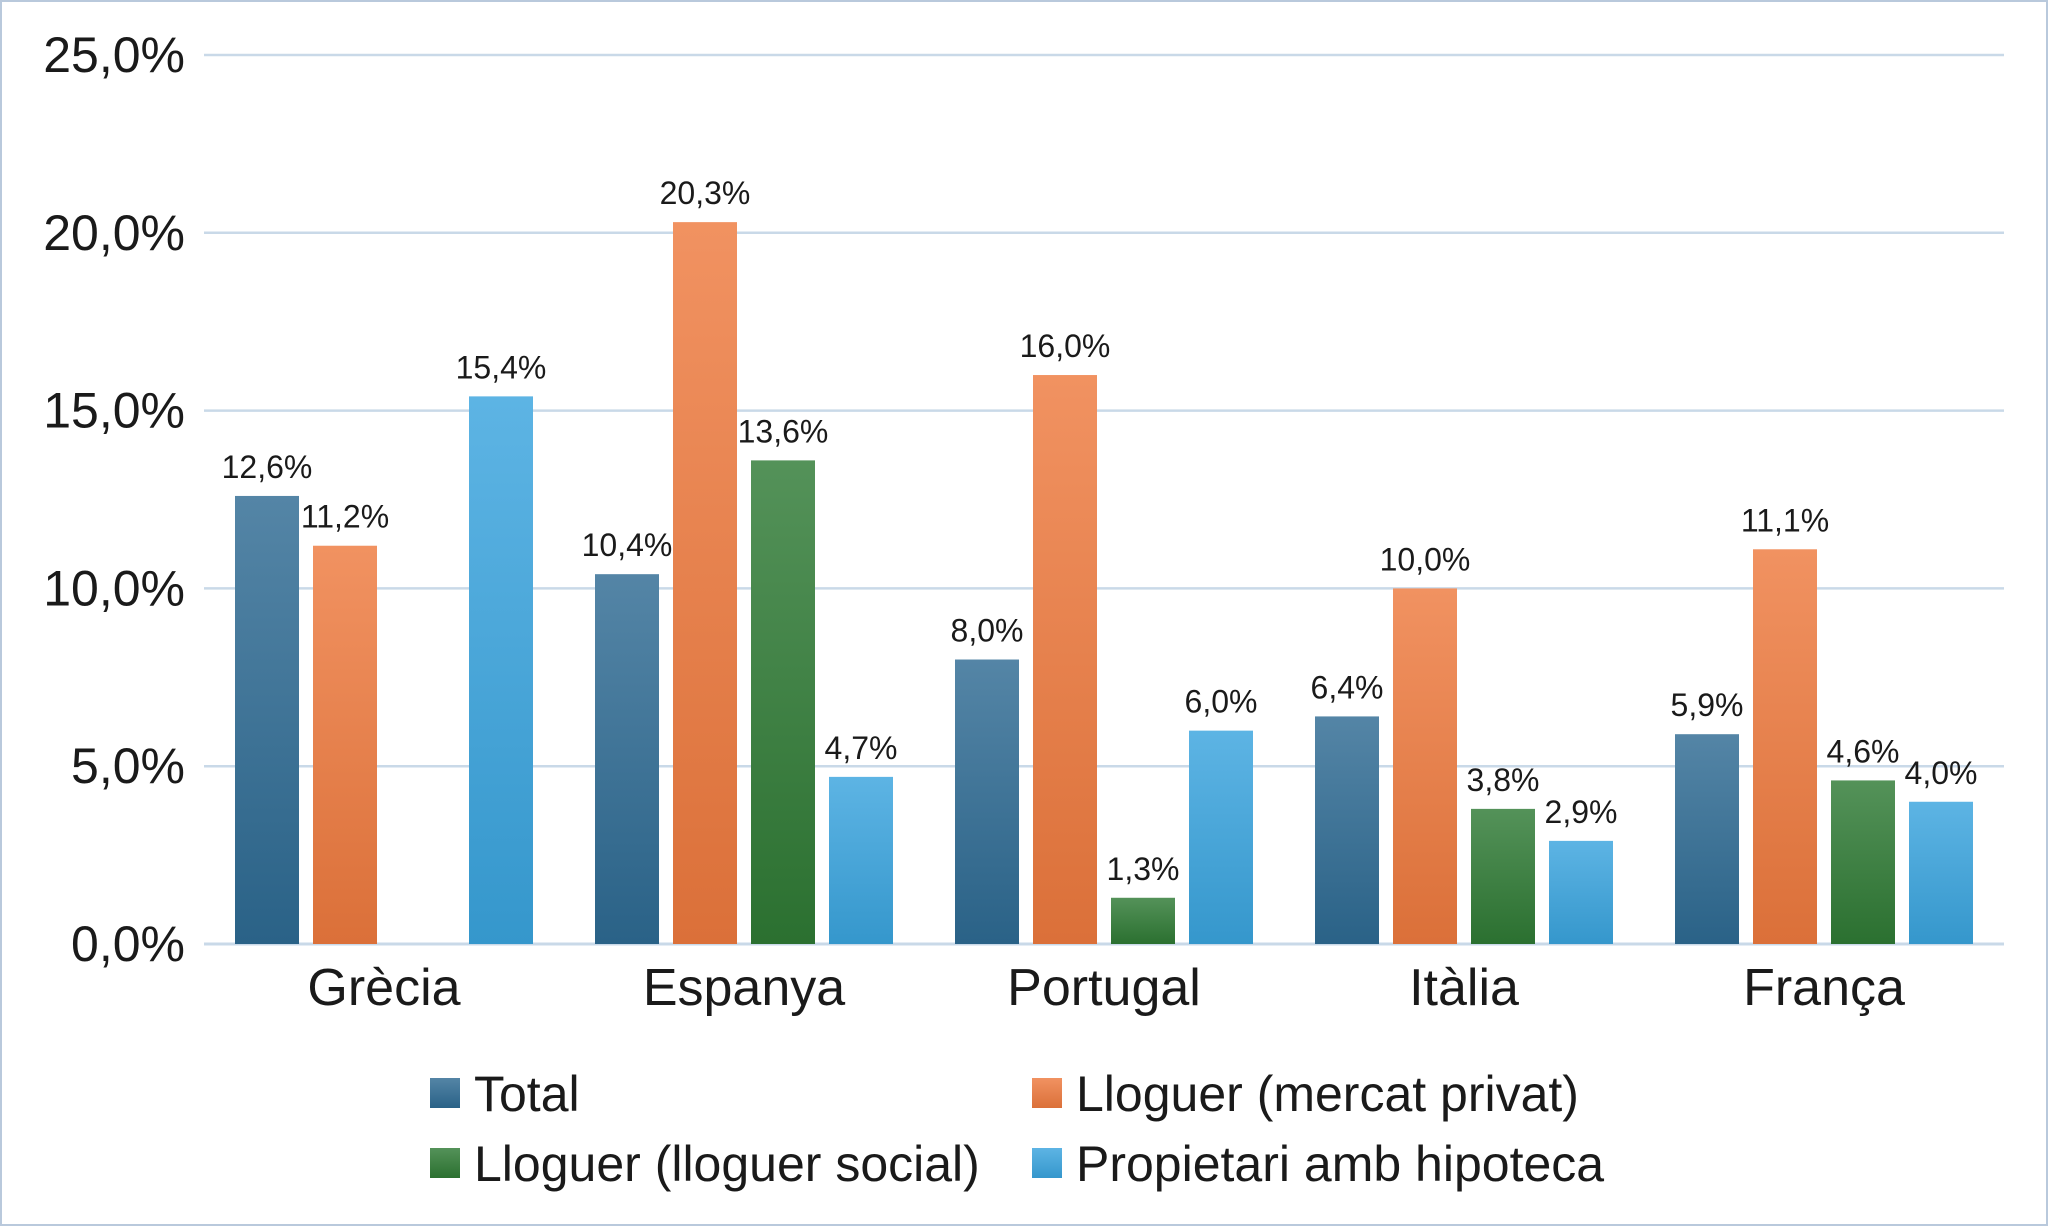 This screenshot has width=2048, height=1226. I want to click on y-tick-label: 25,0%, so click(114, 55).